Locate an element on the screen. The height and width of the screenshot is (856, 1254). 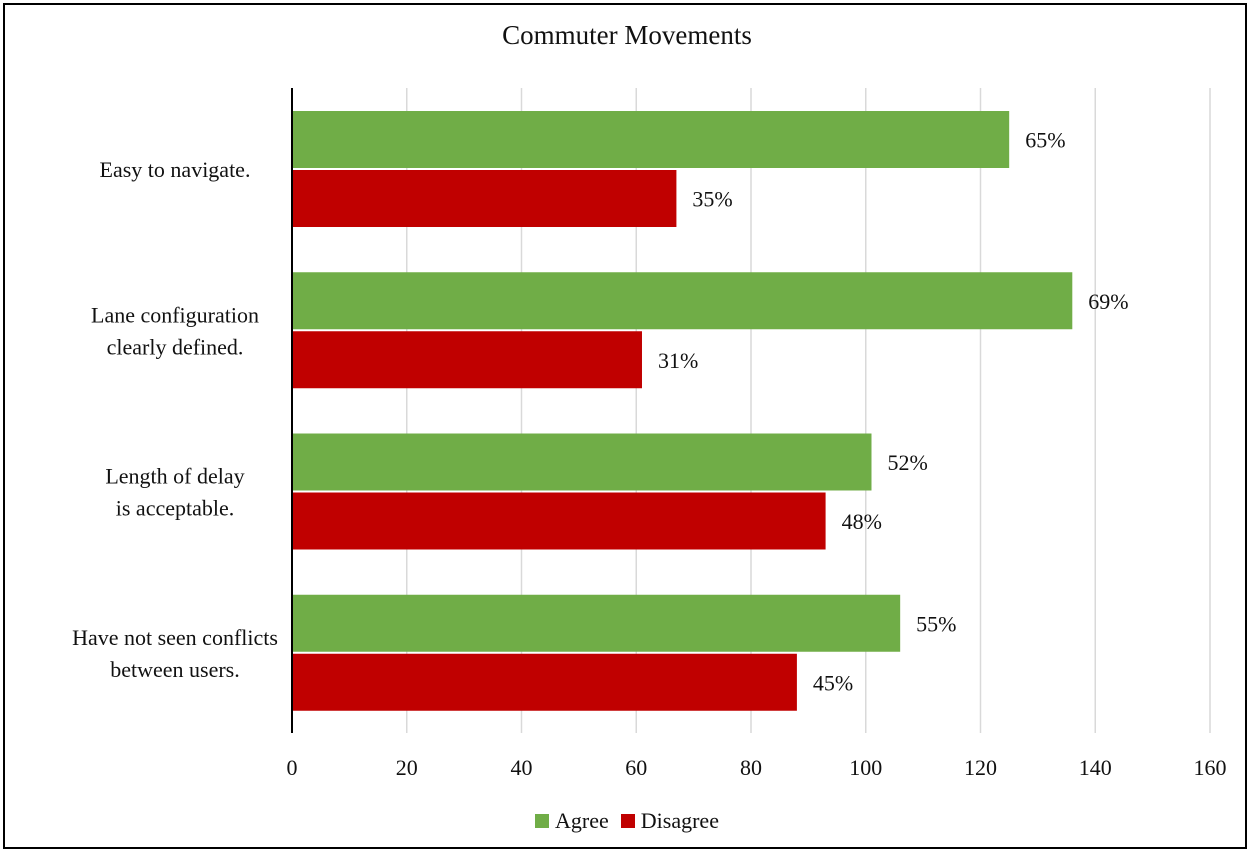
chart-title: Commuter Movements is located at coordinates (627, 35).